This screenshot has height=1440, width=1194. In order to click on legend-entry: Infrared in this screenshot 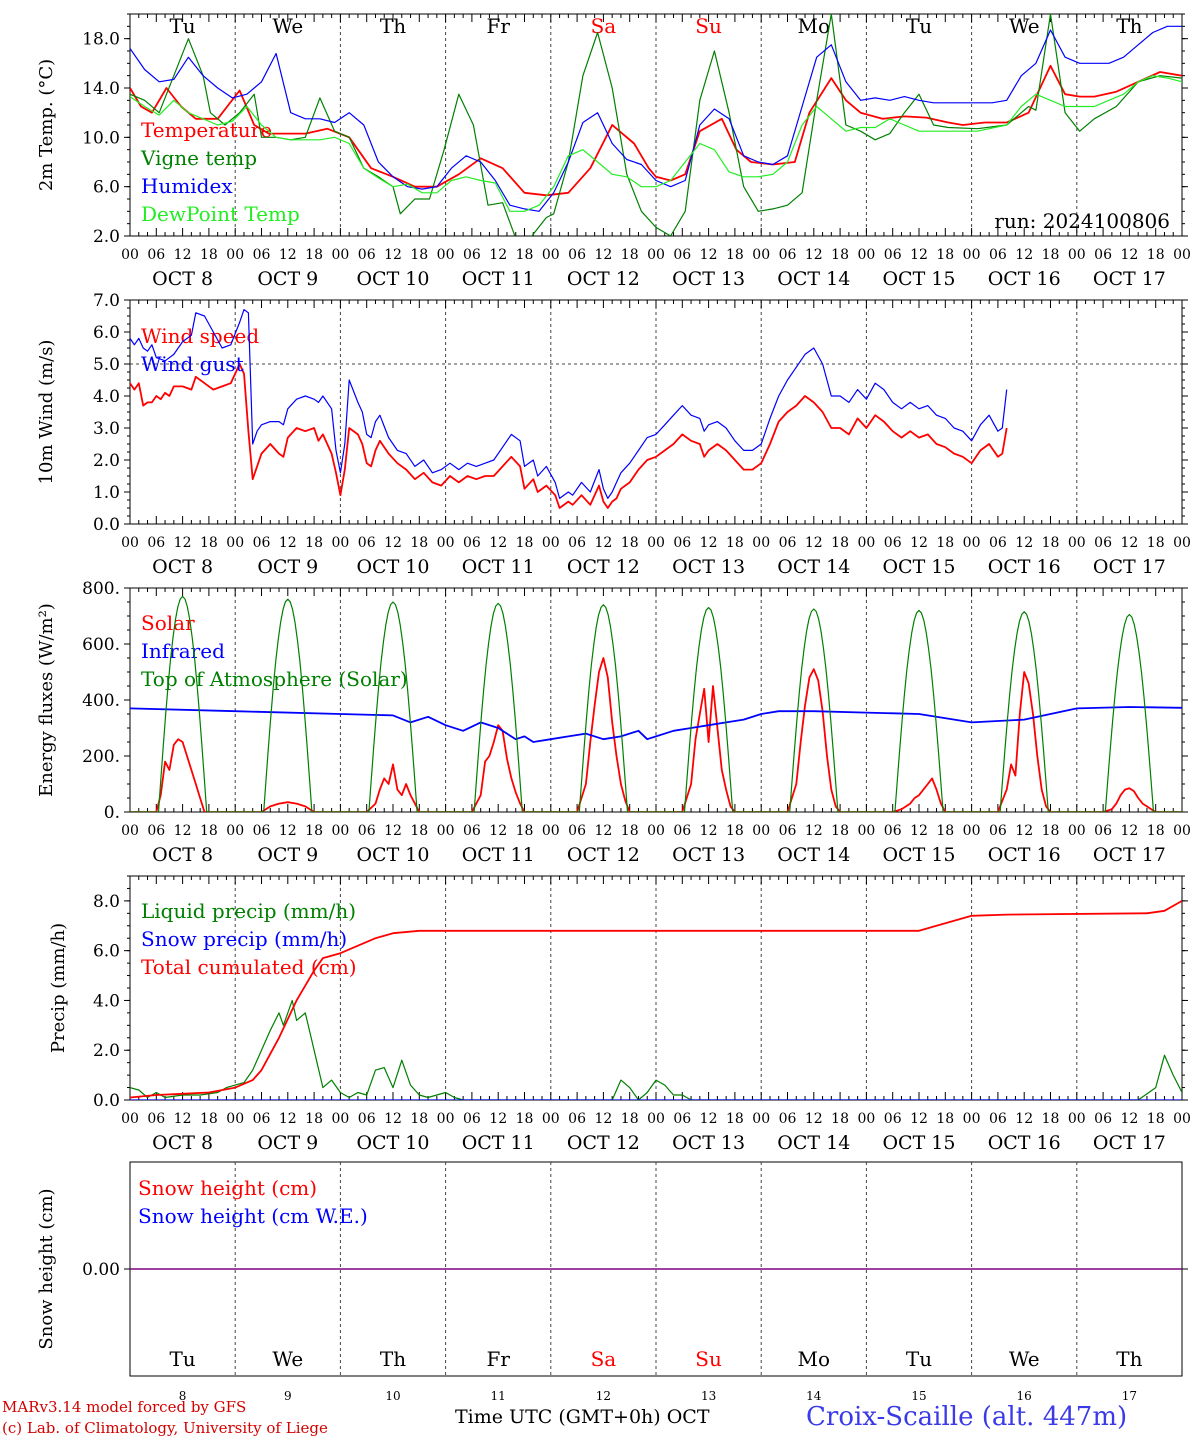, I will do `click(183, 651)`.